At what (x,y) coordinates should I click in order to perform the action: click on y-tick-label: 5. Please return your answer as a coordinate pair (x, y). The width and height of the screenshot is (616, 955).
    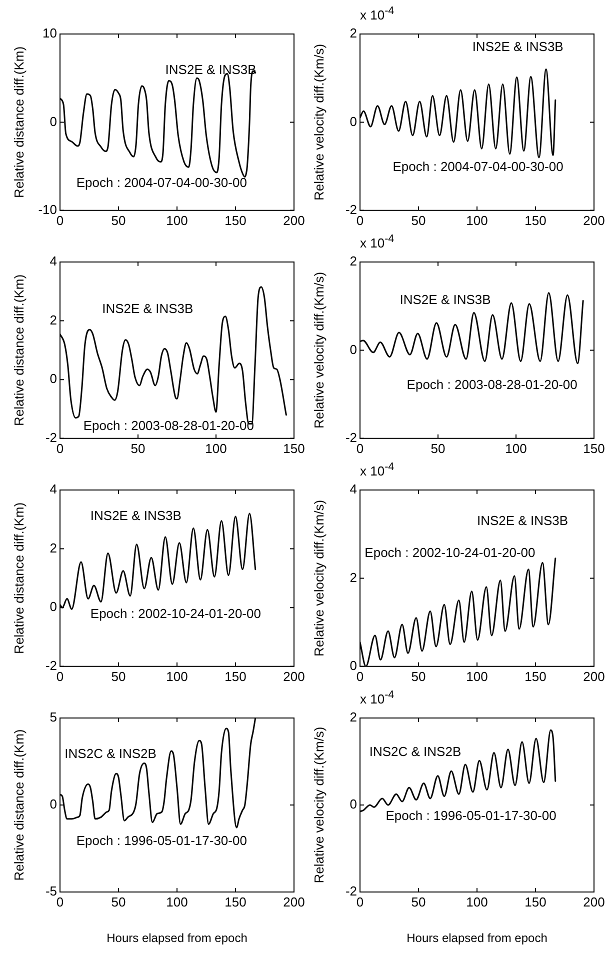
    Looking at the image, I should click on (53, 717).